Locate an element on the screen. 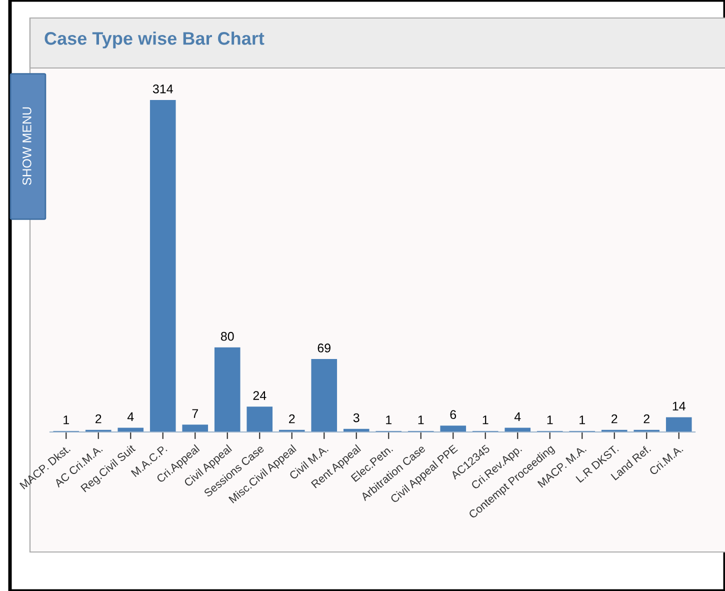  data-label: 80 is located at coordinates (227, 336).